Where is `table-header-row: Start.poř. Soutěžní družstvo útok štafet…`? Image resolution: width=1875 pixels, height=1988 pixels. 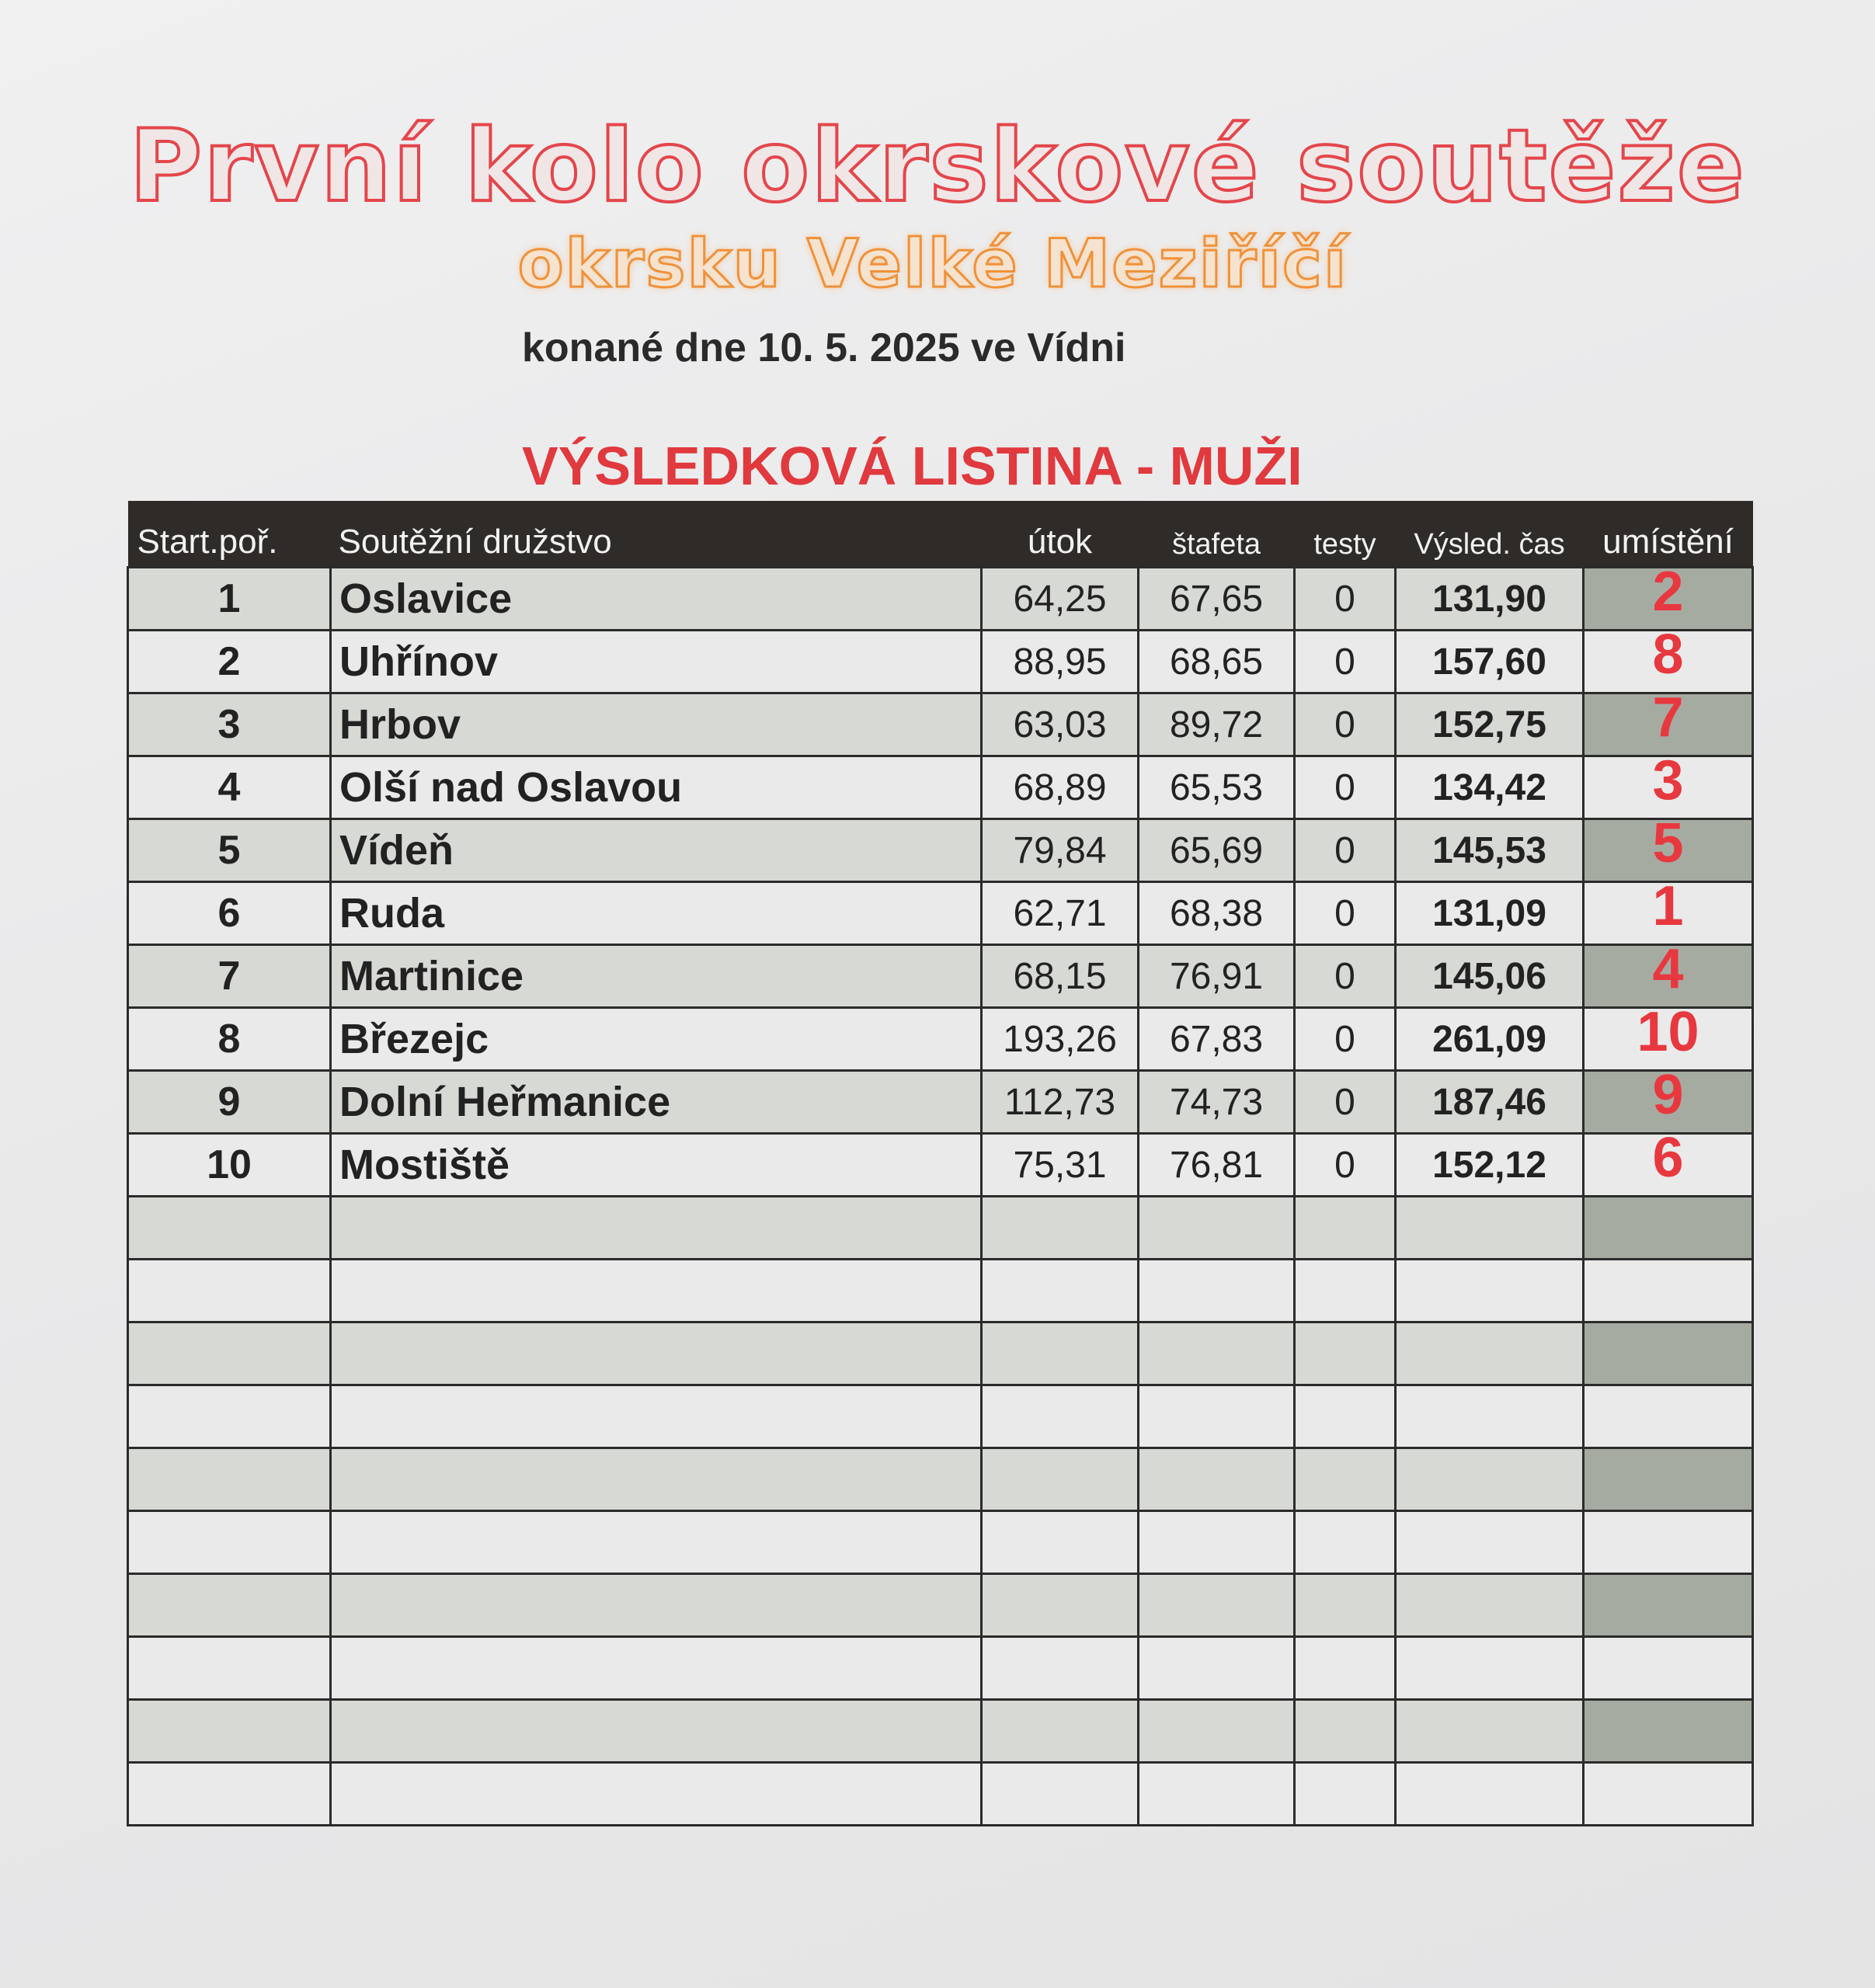 table-header-row: Start.poř. Soutěžní družstvo útok štafet… is located at coordinates (940, 534).